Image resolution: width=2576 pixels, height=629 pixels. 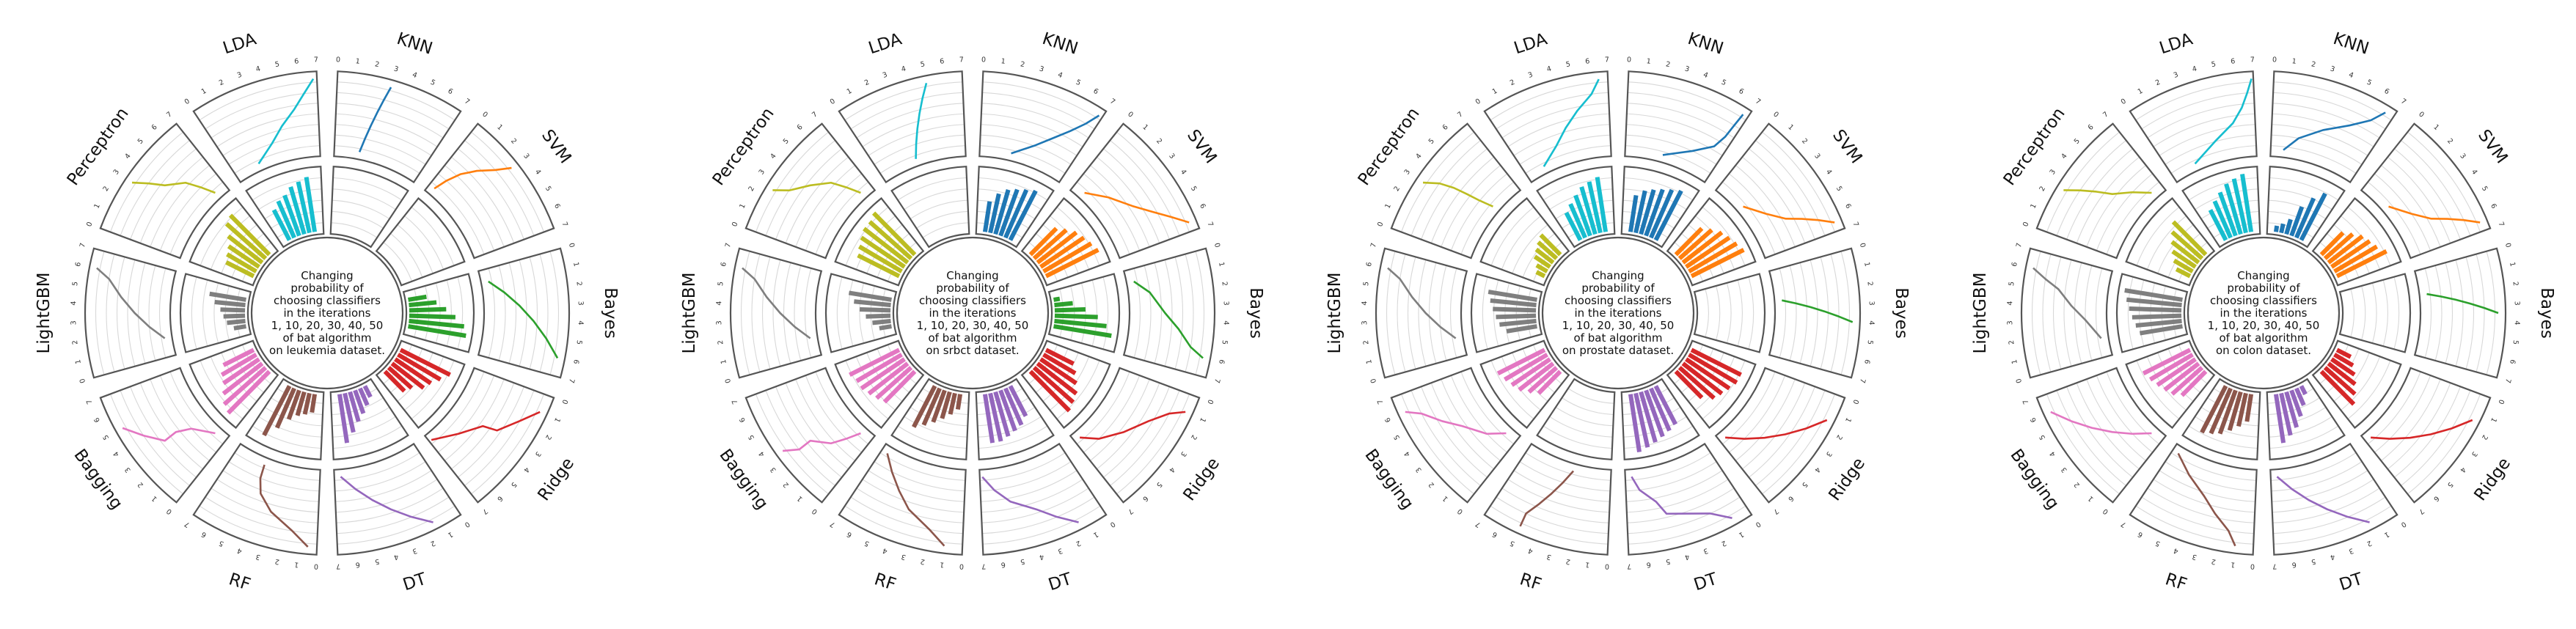 What do you see at coordinates (1705, 582) in the screenshot?
I see `classifier-label-dt: DT` at bounding box center [1705, 582].